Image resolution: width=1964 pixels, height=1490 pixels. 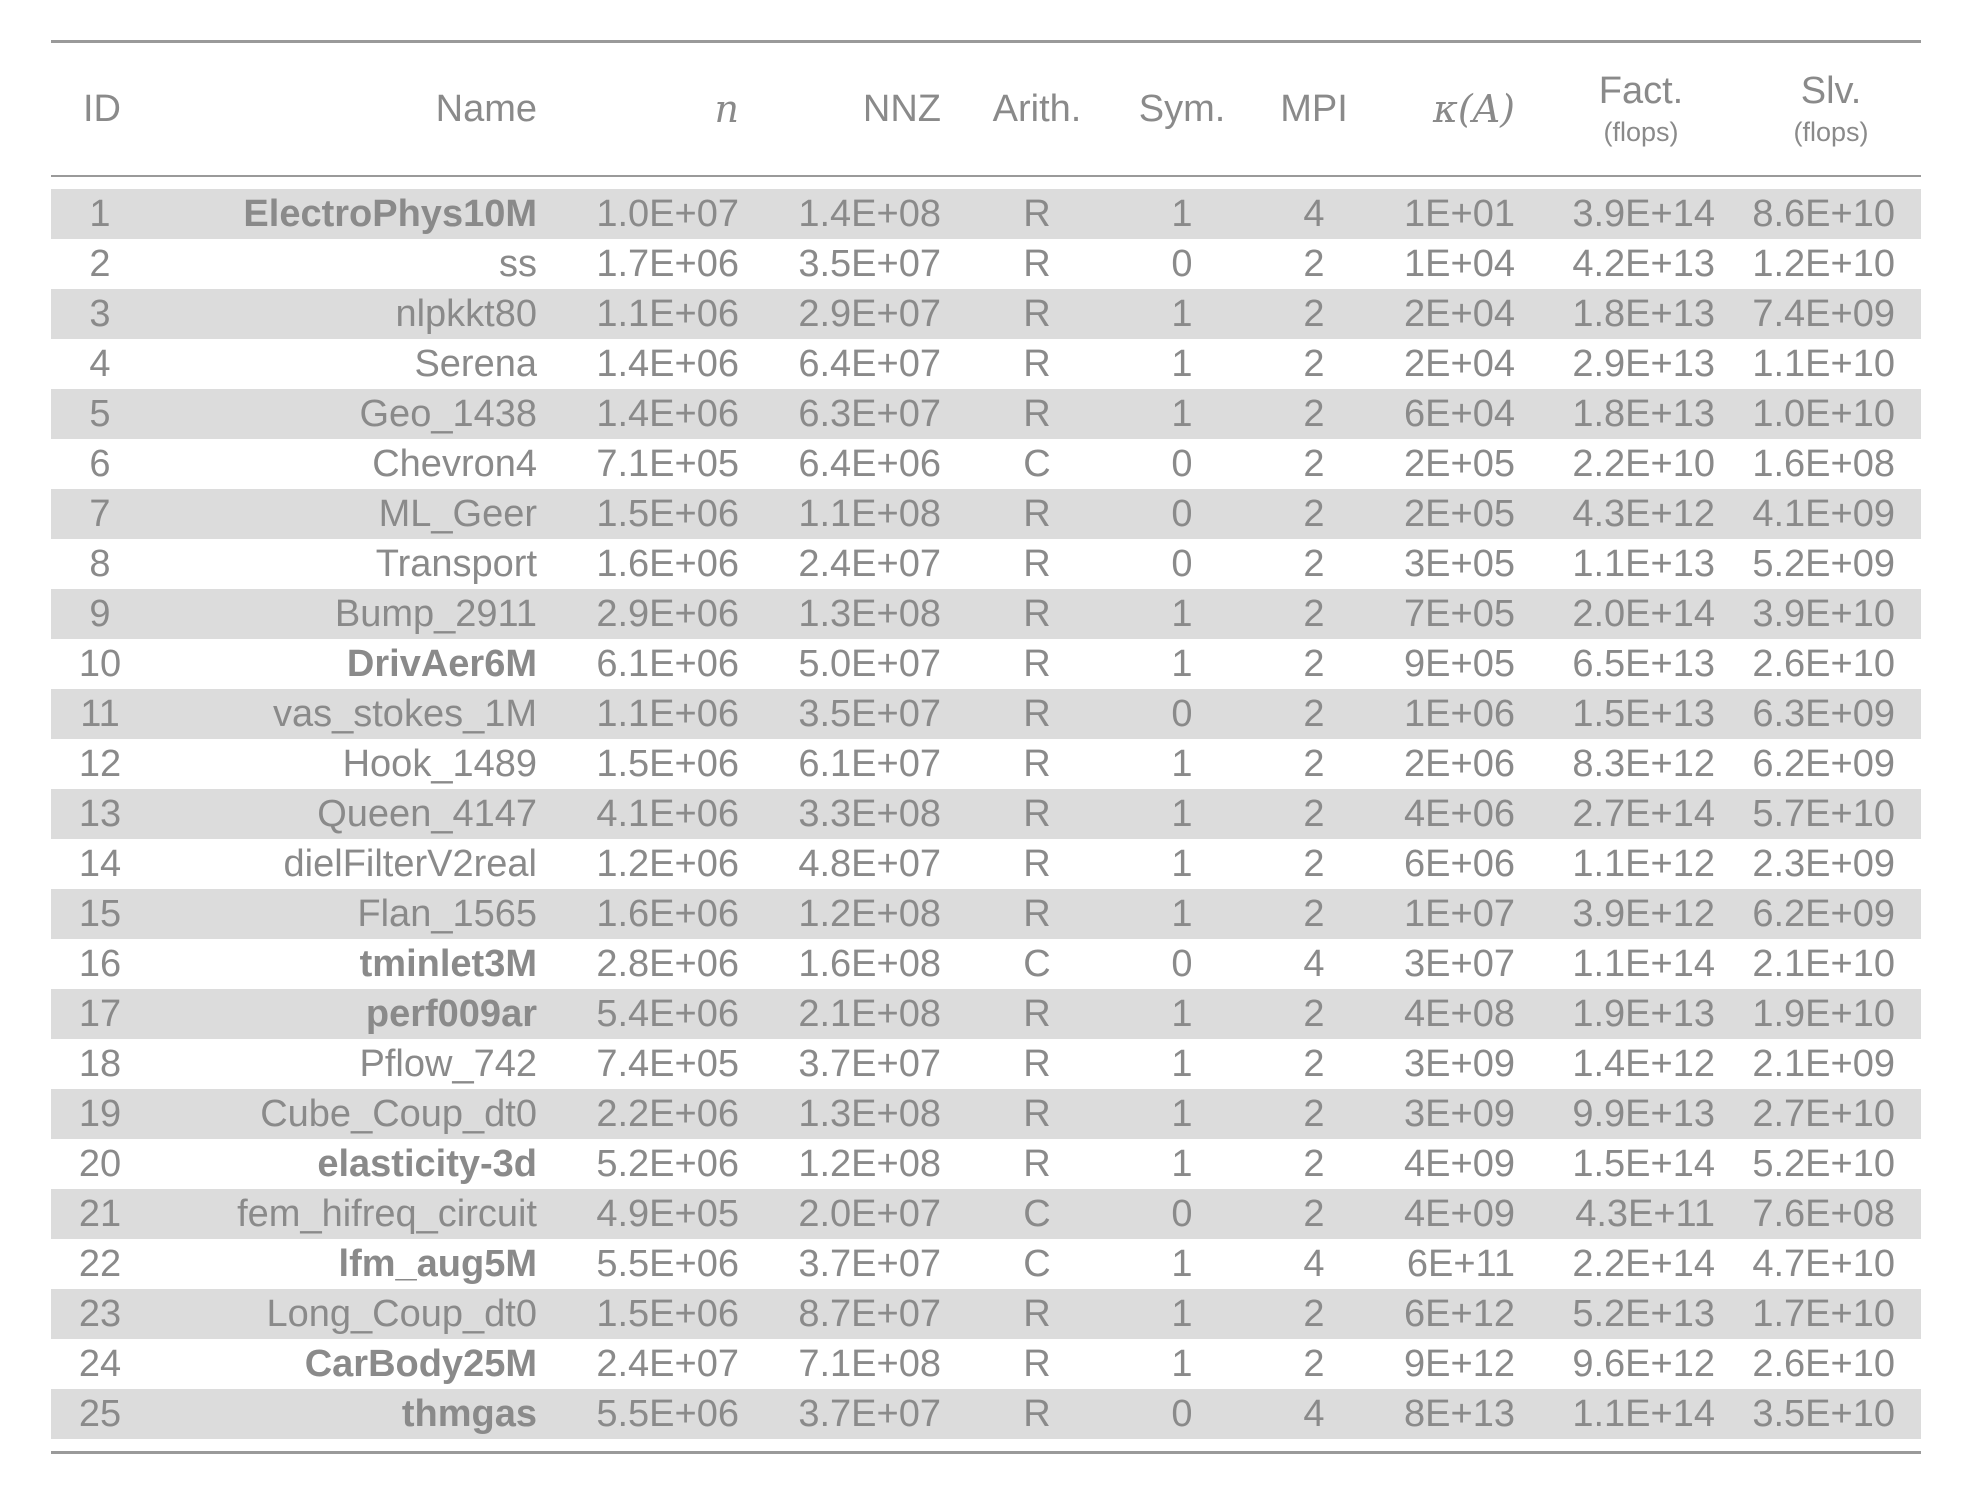 I want to click on cell-name: thmgas, so click(x=356, y=1414).